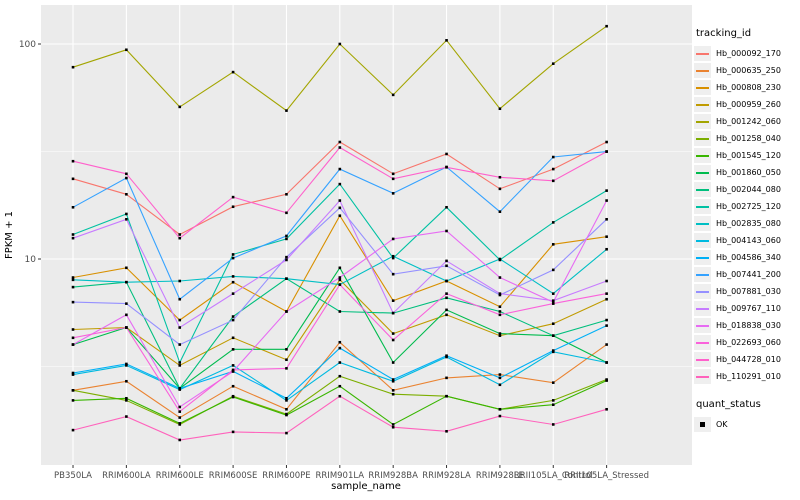 The width and height of the screenshot is (800, 500). Describe the element at coordinates (748, 223) in the screenshot. I see `legend-label: Hb_002835_080` at that location.